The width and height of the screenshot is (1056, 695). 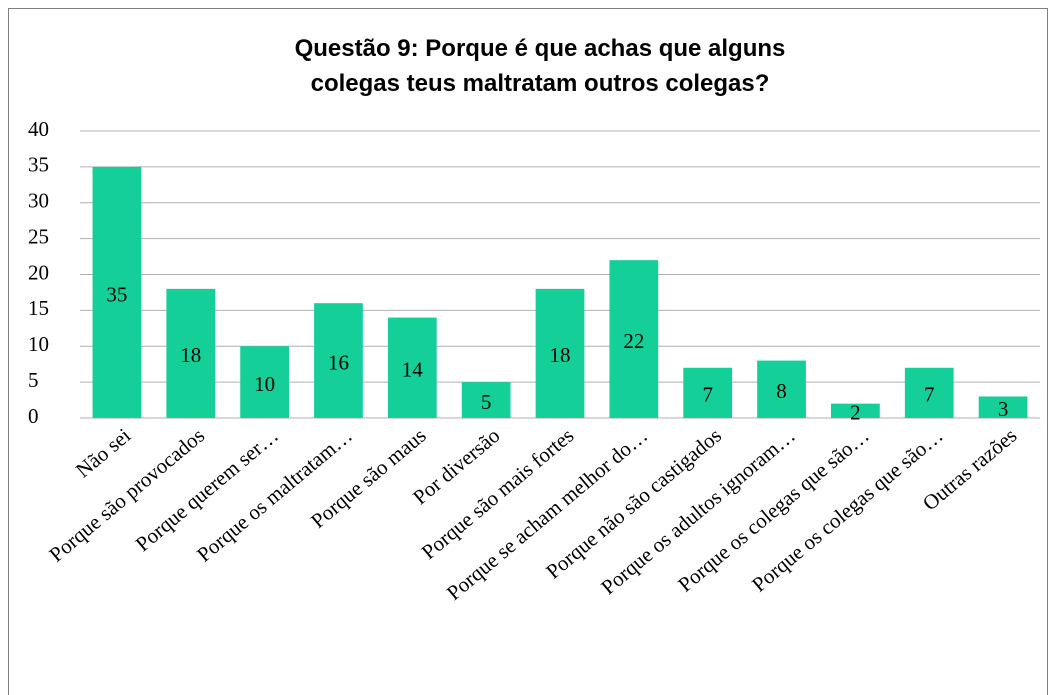 I want to click on value-label: 16, so click(x=338, y=362).